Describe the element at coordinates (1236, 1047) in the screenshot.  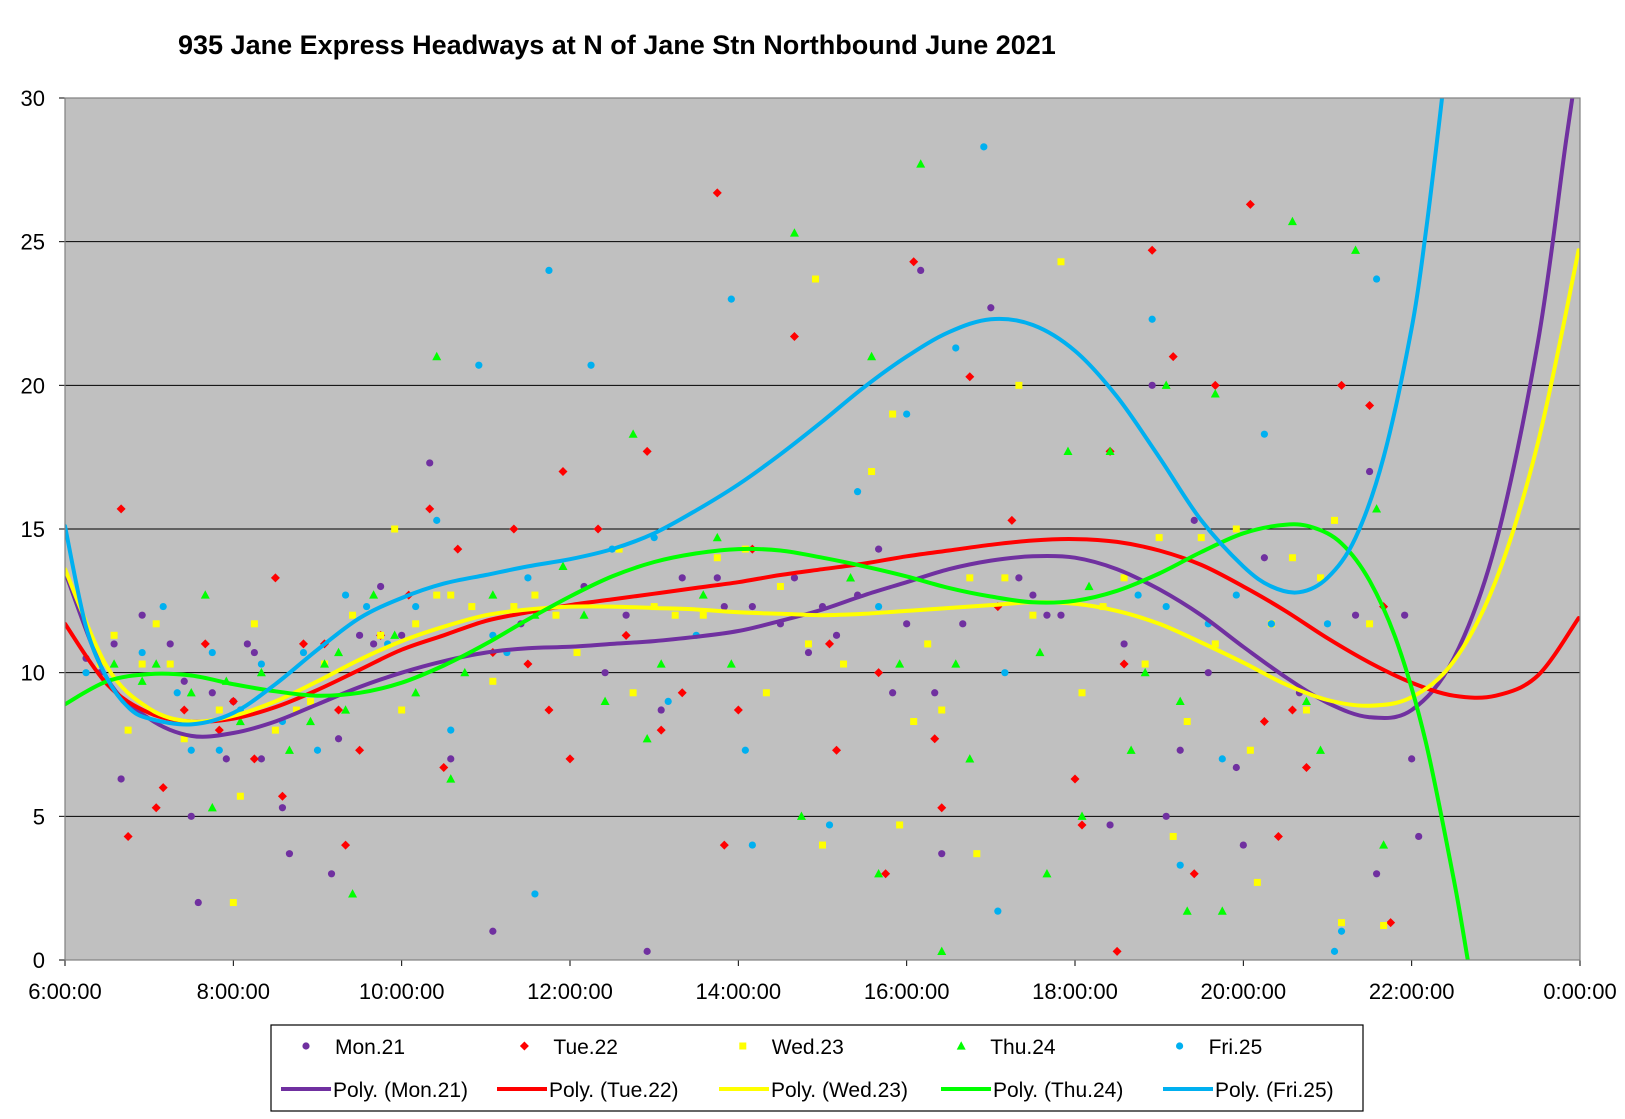
I see `legend-label: Fri.25` at that location.